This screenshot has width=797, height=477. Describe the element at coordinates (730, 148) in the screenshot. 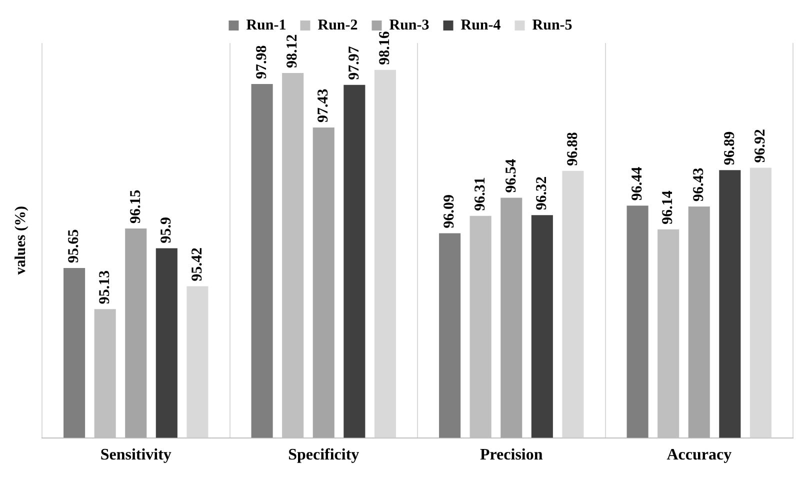

I see `data-label: 96.89` at that location.